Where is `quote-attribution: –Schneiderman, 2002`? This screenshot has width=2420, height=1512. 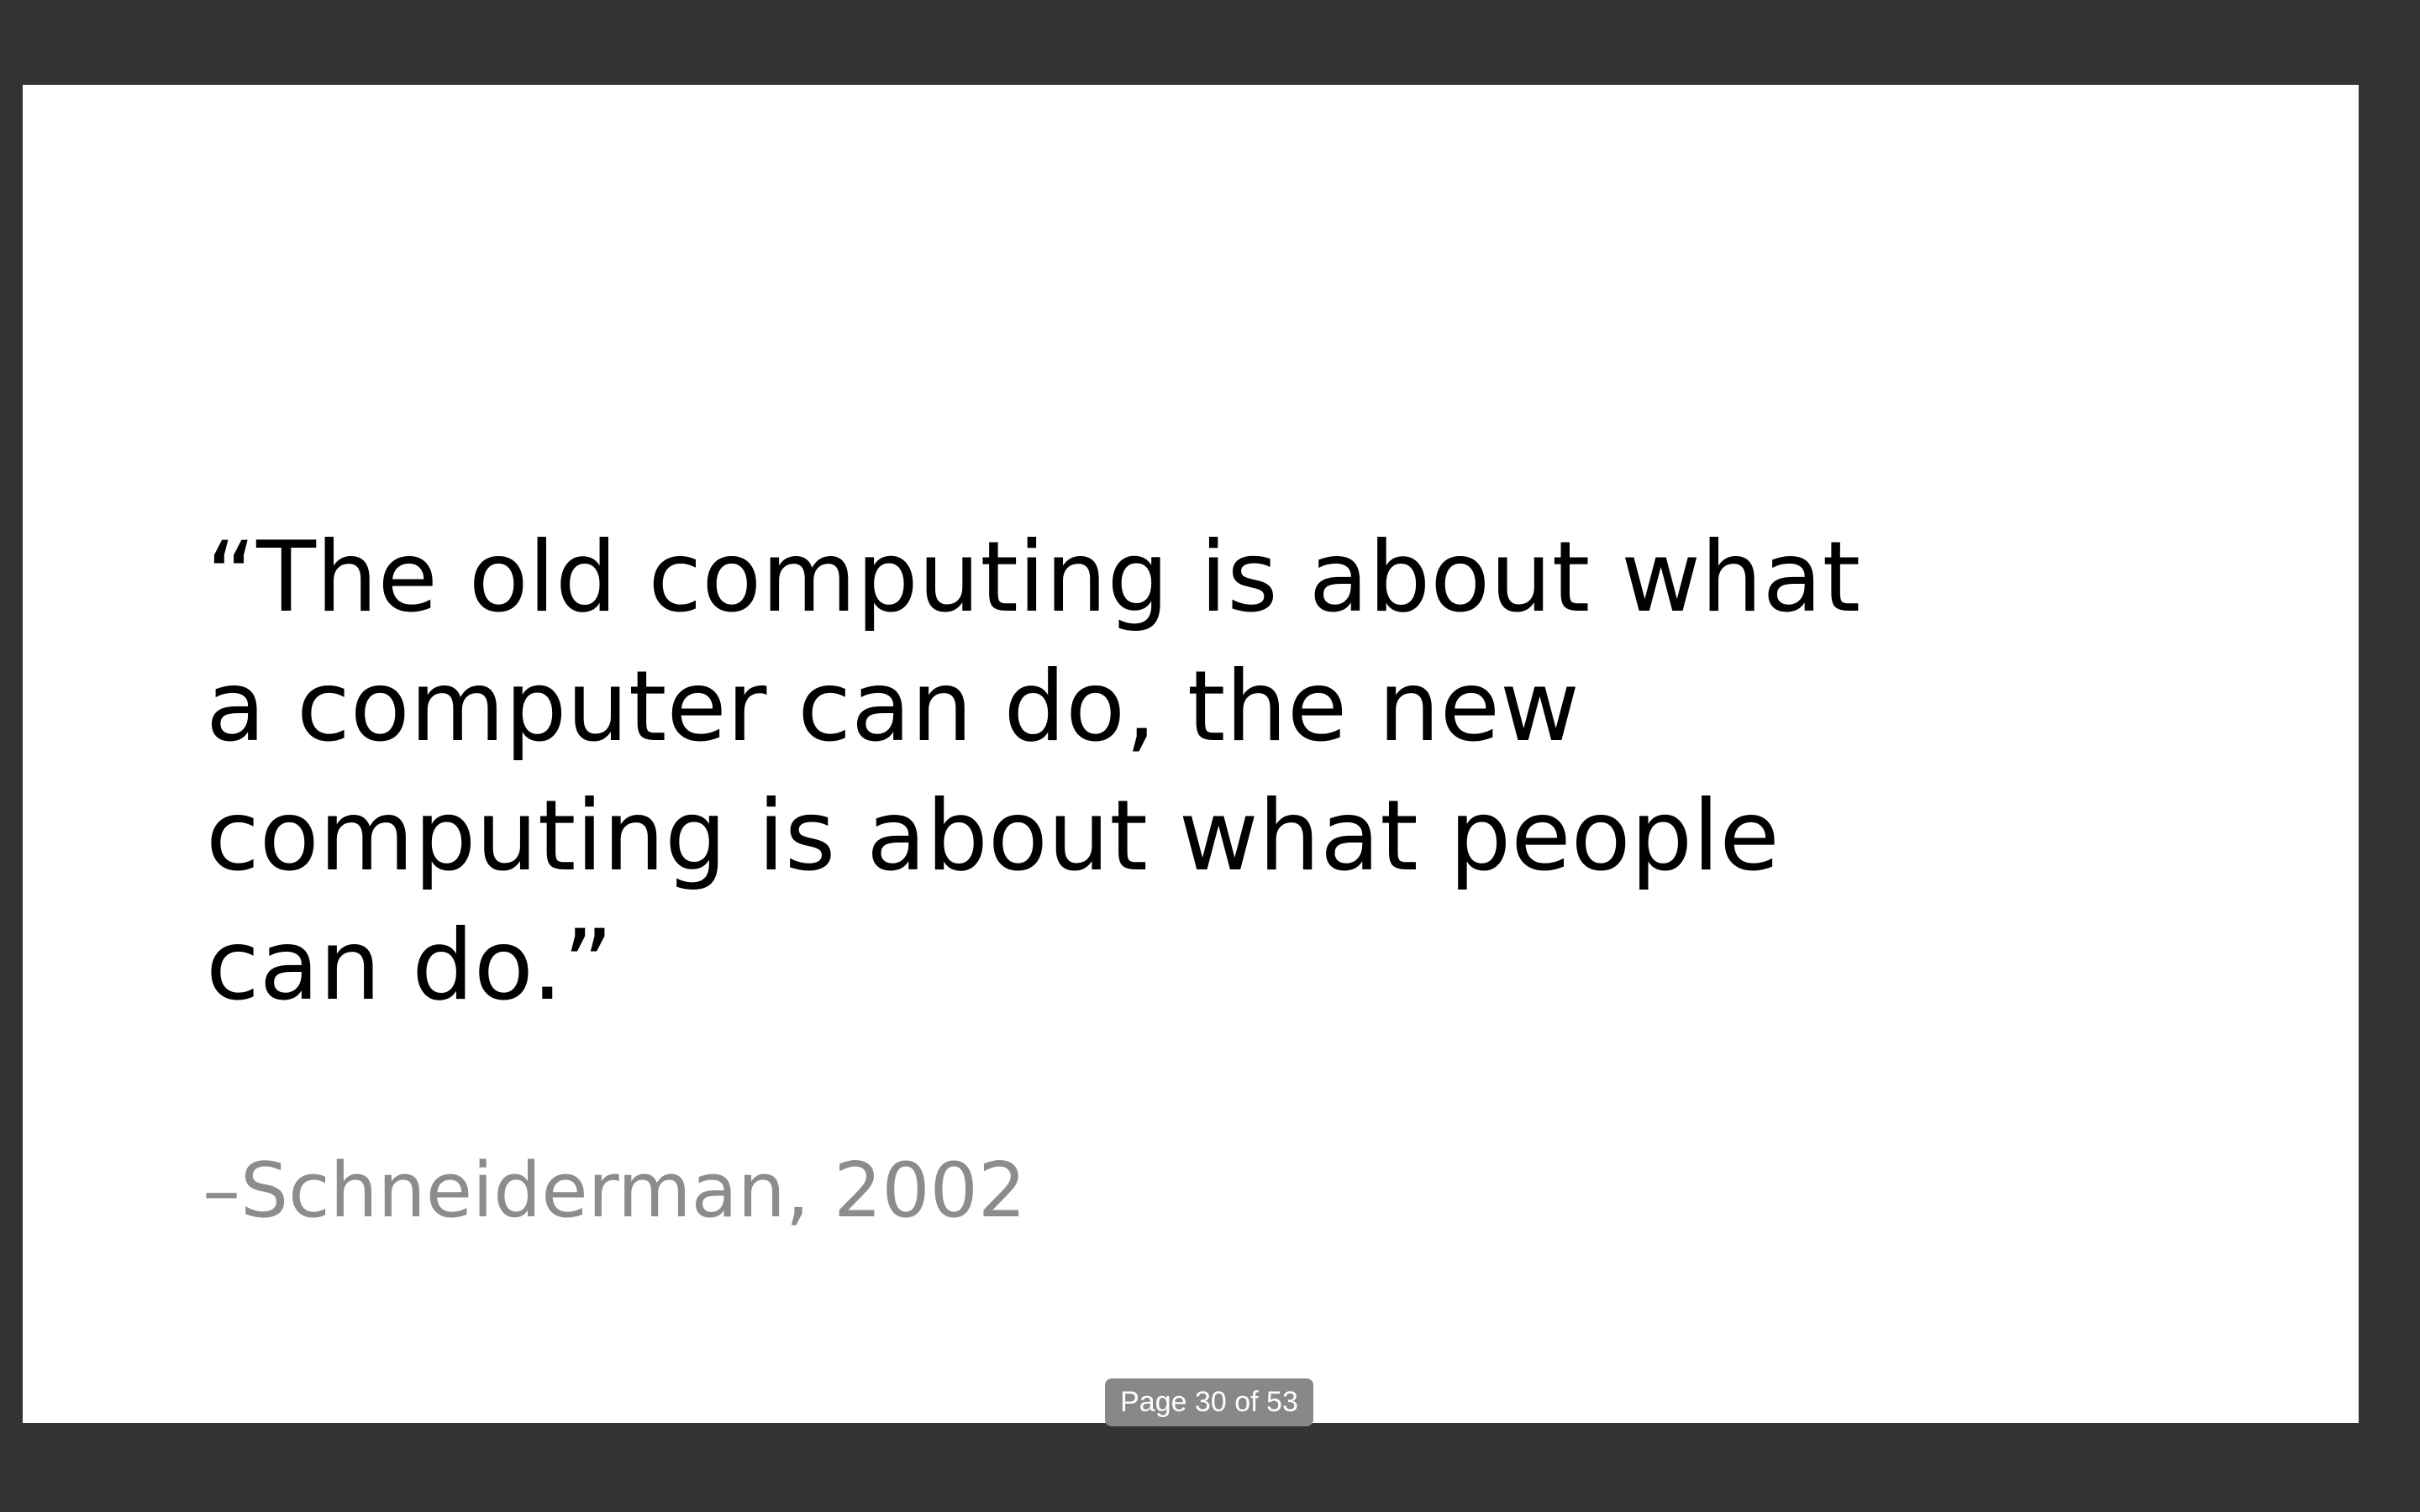 quote-attribution: –Schneiderman, 2002 is located at coordinates (615, 1191).